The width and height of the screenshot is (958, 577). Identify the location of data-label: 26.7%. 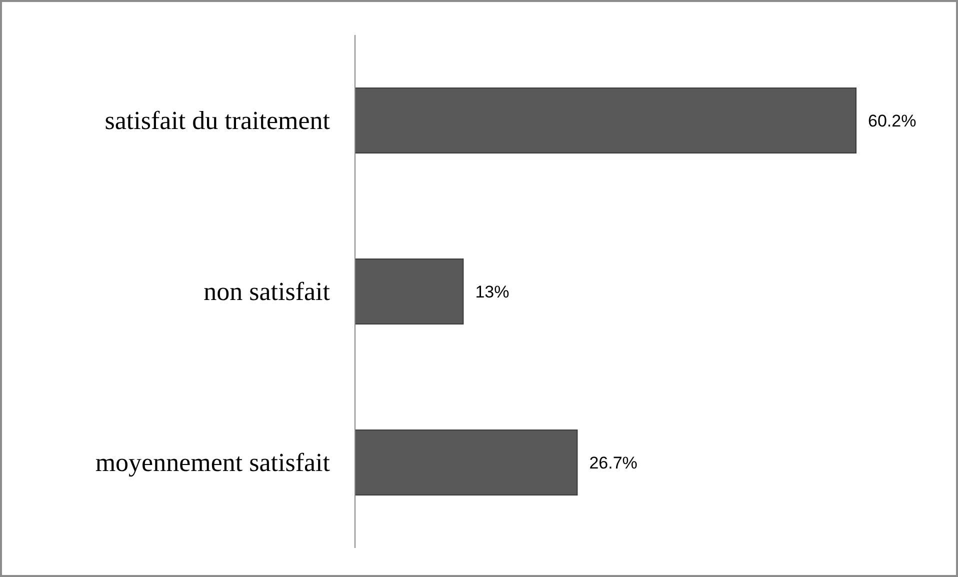
(613, 462).